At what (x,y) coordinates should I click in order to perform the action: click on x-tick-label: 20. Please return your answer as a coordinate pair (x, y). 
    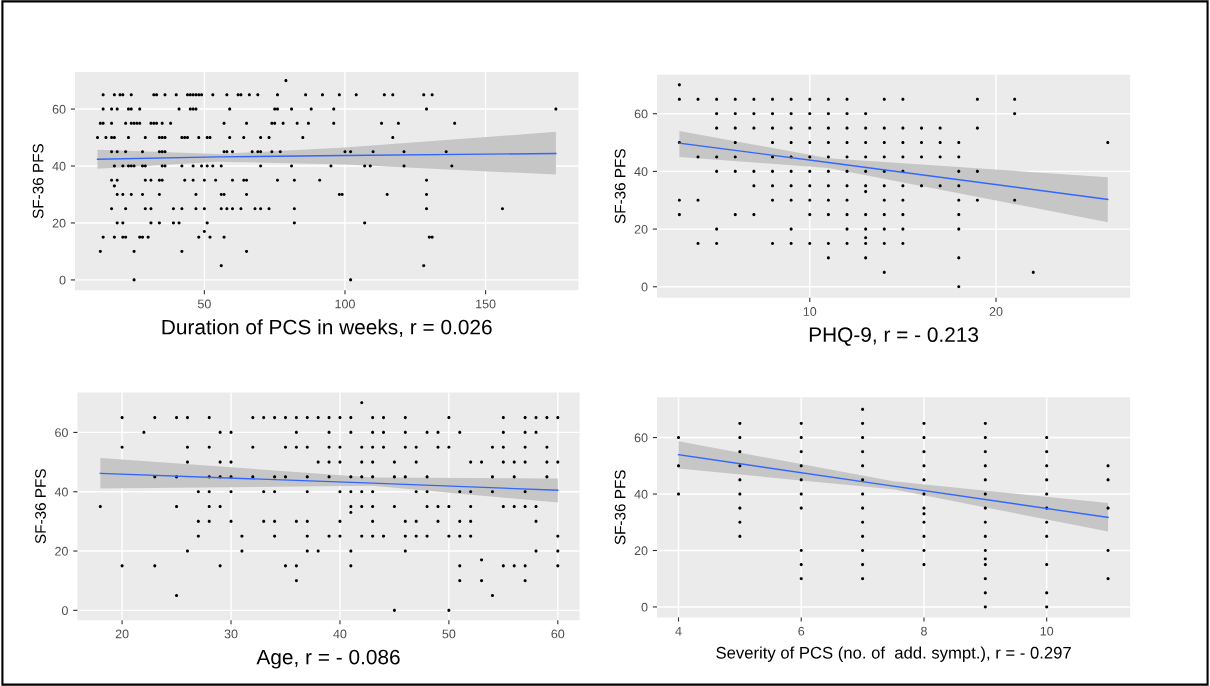
    Looking at the image, I should click on (122, 634).